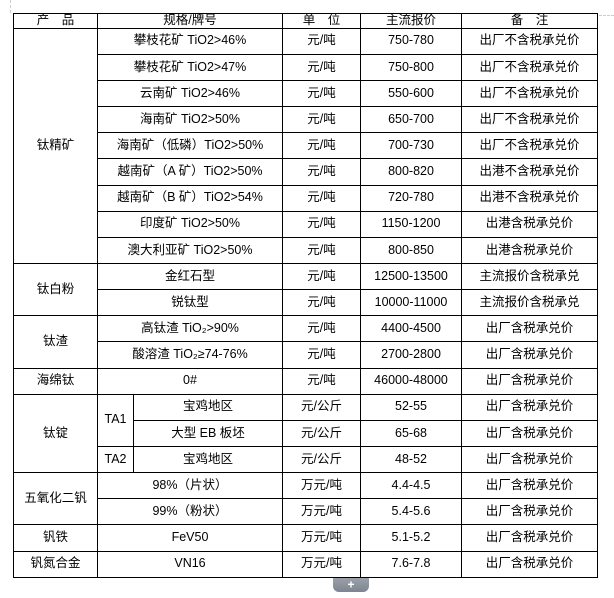  Describe the element at coordinates (208, 407) in the screenshot. I see `spec-cell: 宝鸡地区` at that location.